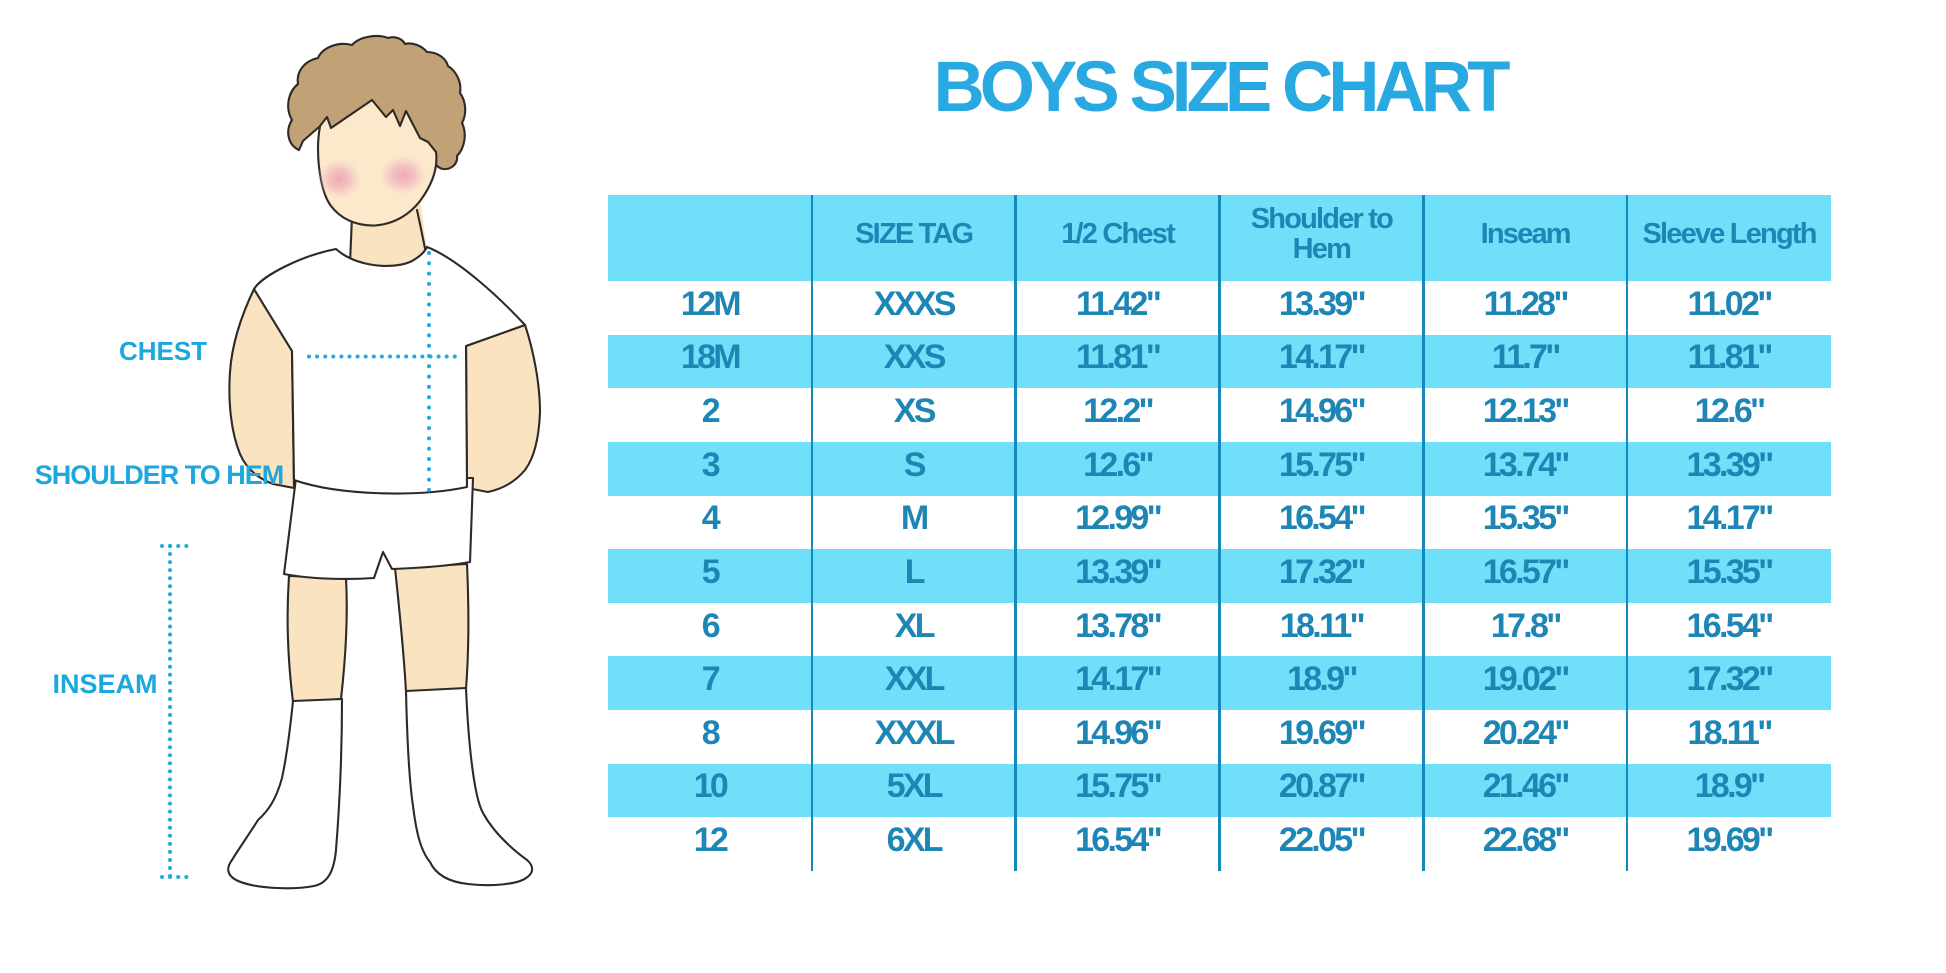  Describe the element at coordinates (104, 684) in the screenshot. I see `svg-text: INSEAM` at that location.